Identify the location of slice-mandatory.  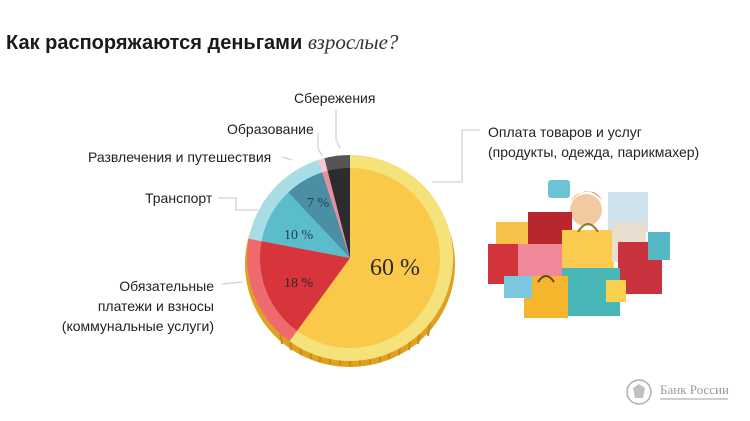
(305, 286).